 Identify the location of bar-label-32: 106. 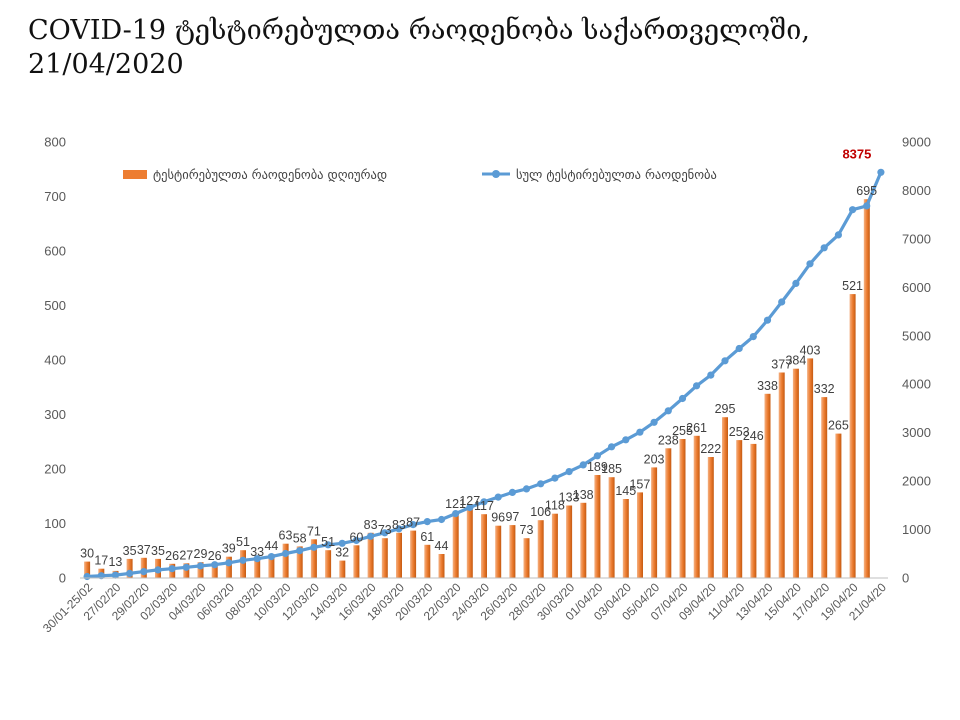
(540, 512).